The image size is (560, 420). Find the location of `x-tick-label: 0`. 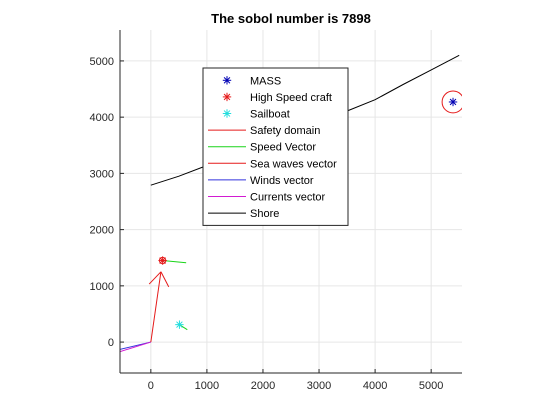

x-tick-label: 0 is located at coordinates (151, 386).